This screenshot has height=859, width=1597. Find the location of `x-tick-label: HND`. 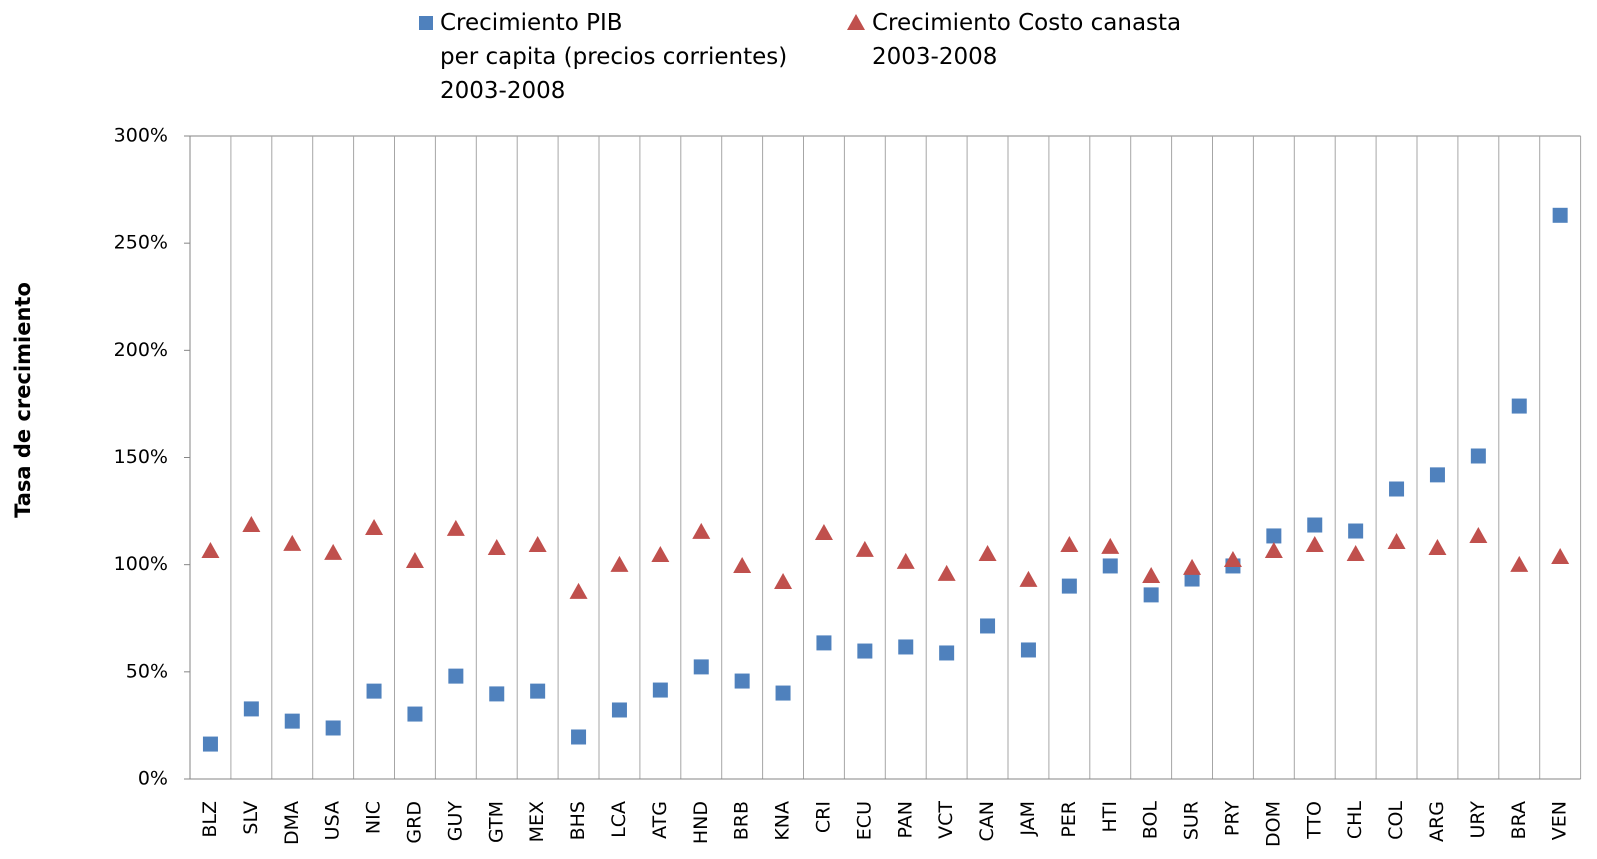

x-tick-label: HND is located at coordinates (701, 822).